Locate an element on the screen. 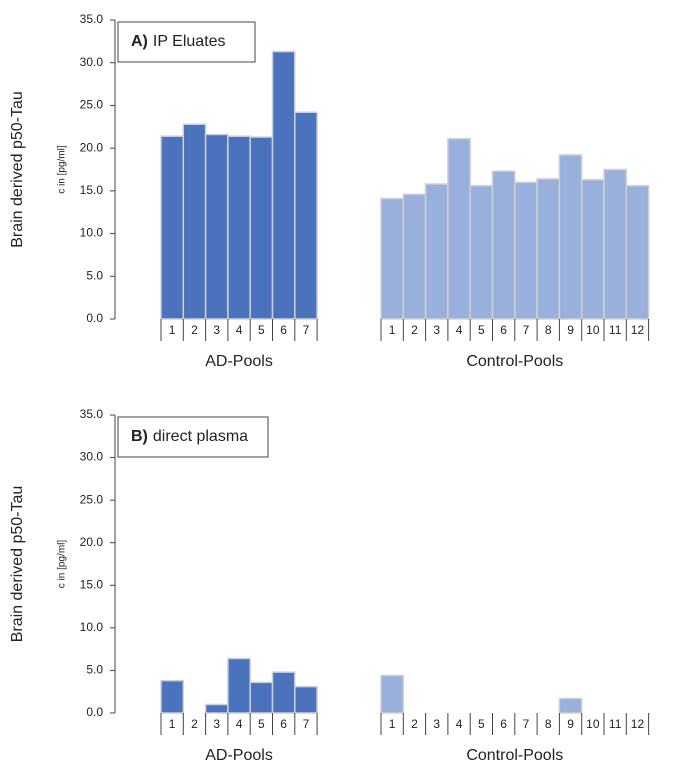 Image resolution: width=685 pixels, height=769 pixels. panel-label: B) is located at coordinates (139, 436).